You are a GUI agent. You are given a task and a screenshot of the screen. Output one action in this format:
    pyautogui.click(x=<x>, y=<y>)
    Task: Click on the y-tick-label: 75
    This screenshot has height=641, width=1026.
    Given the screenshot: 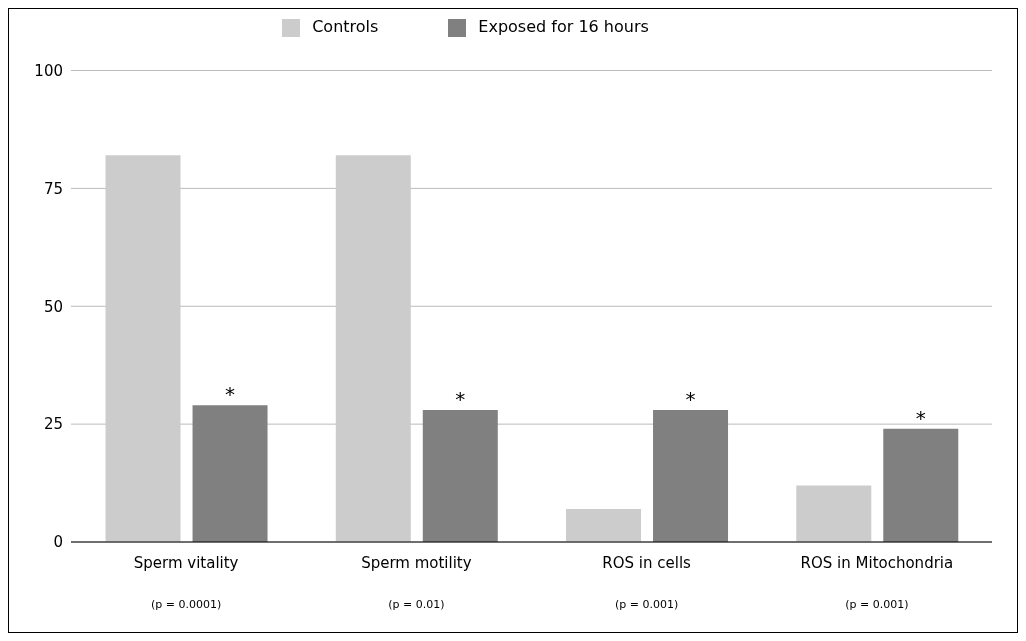 What is the action you would take?
    pyautogui.click(x=53, y=188)
    